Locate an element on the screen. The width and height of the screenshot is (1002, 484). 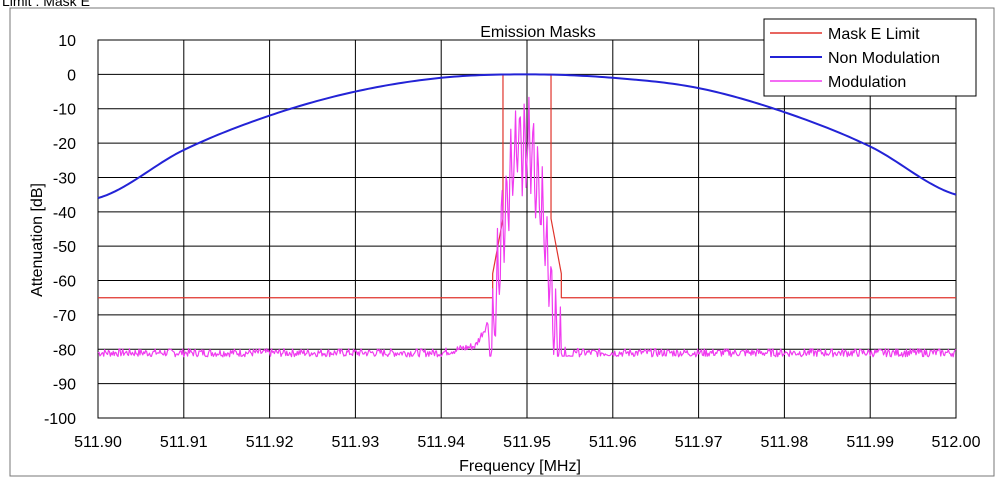
x-tick-label: 511.90 is located at coordinates (98, 442).